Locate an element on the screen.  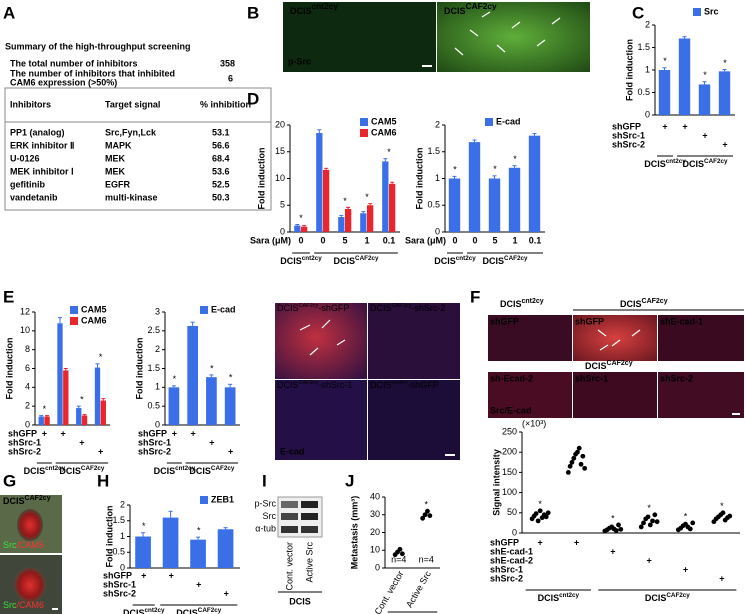
panel-letter: I is located at coordinates (264, 480).